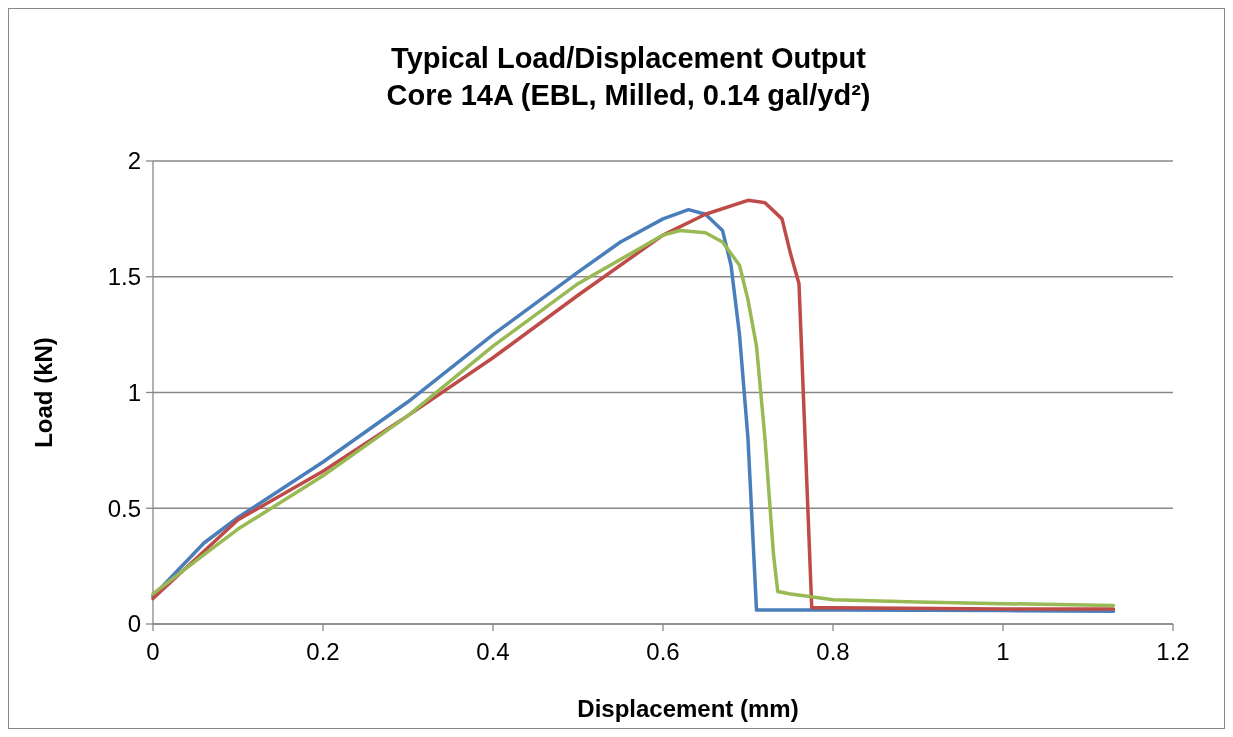 Image resolution: width=1233 pixels, height=737 pixels. Describe the element at coordinates (134, 161) in the screenshot. I see `y-tick-label: 2` at that location.